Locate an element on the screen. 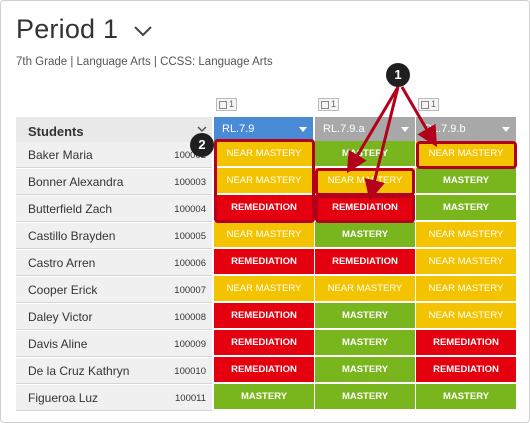  student-name: Castro Arren is located at coordinates (62, 263).